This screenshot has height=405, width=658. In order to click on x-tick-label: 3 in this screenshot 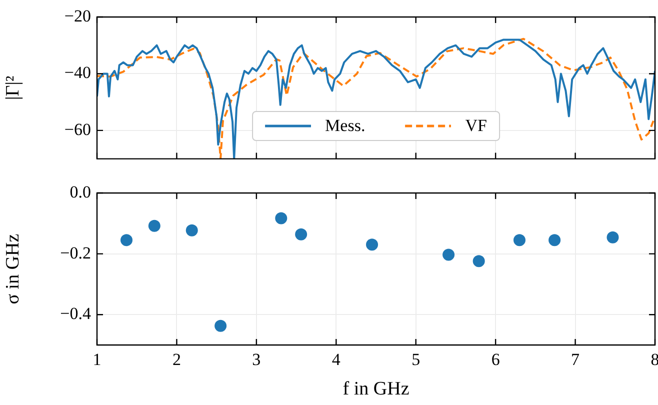, I will do `click(256, 359)`.